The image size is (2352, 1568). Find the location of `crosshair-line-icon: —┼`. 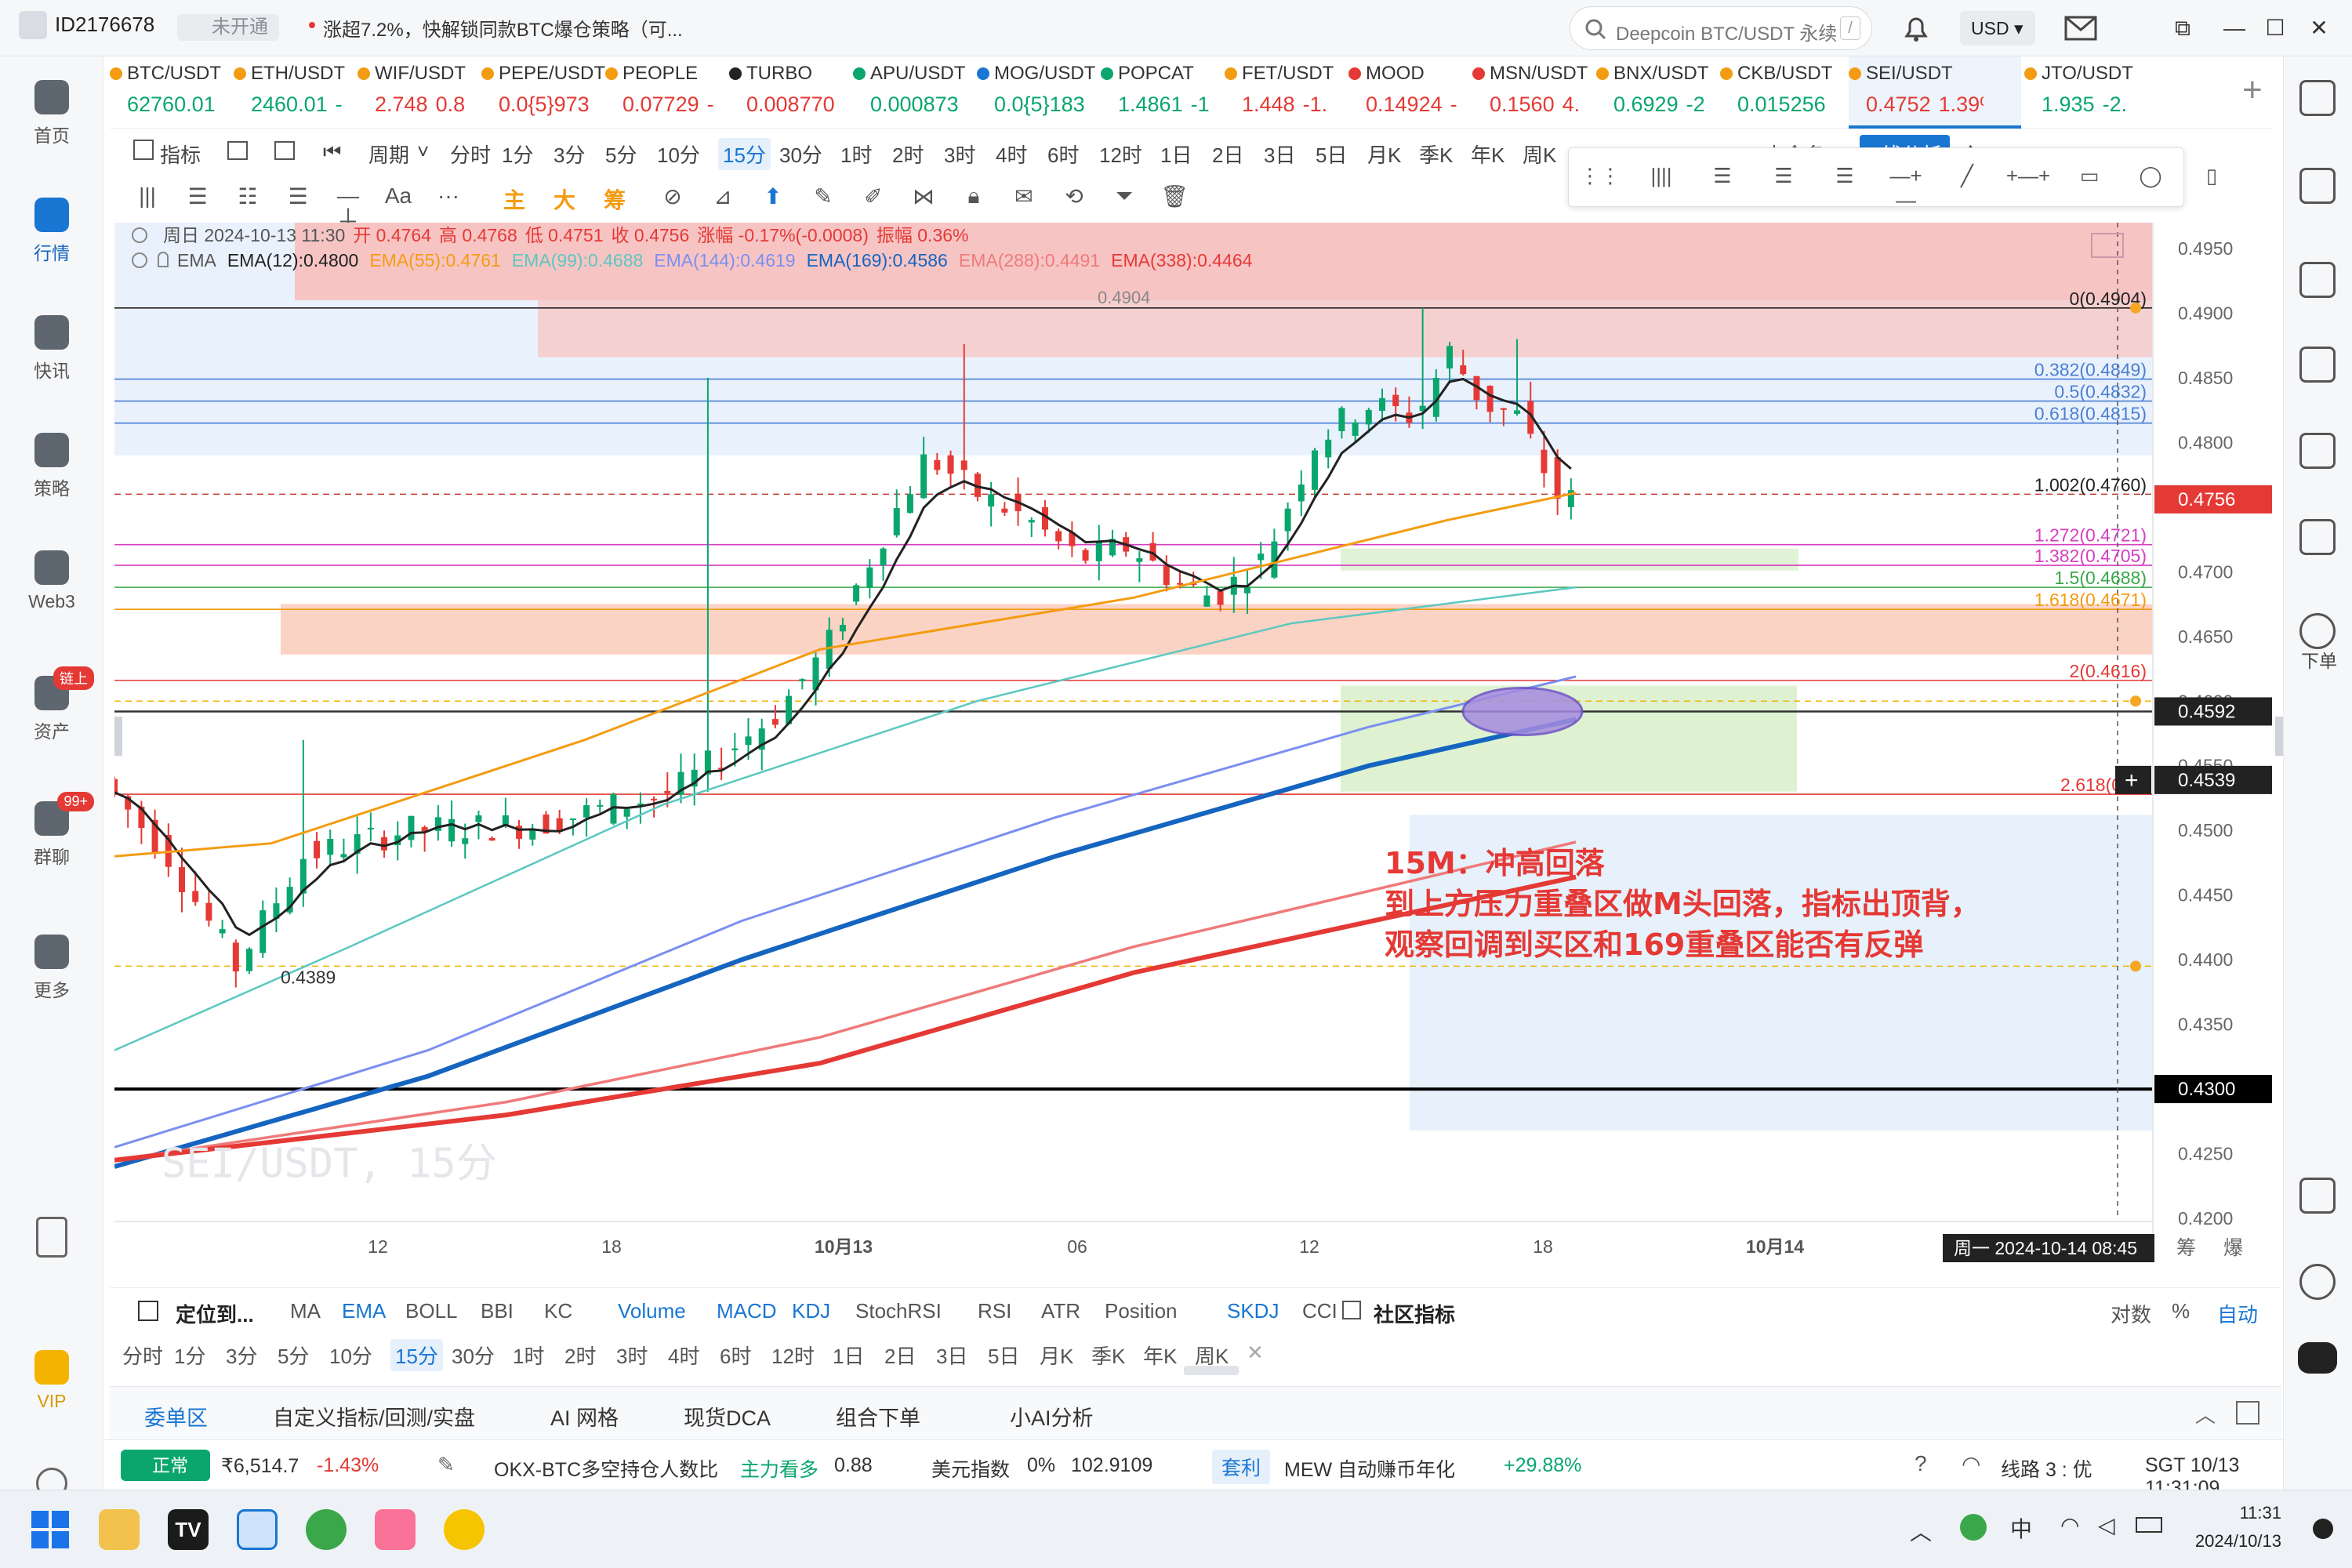

crosshair-line-icon: —┼ is located at coordinates (348, 208).